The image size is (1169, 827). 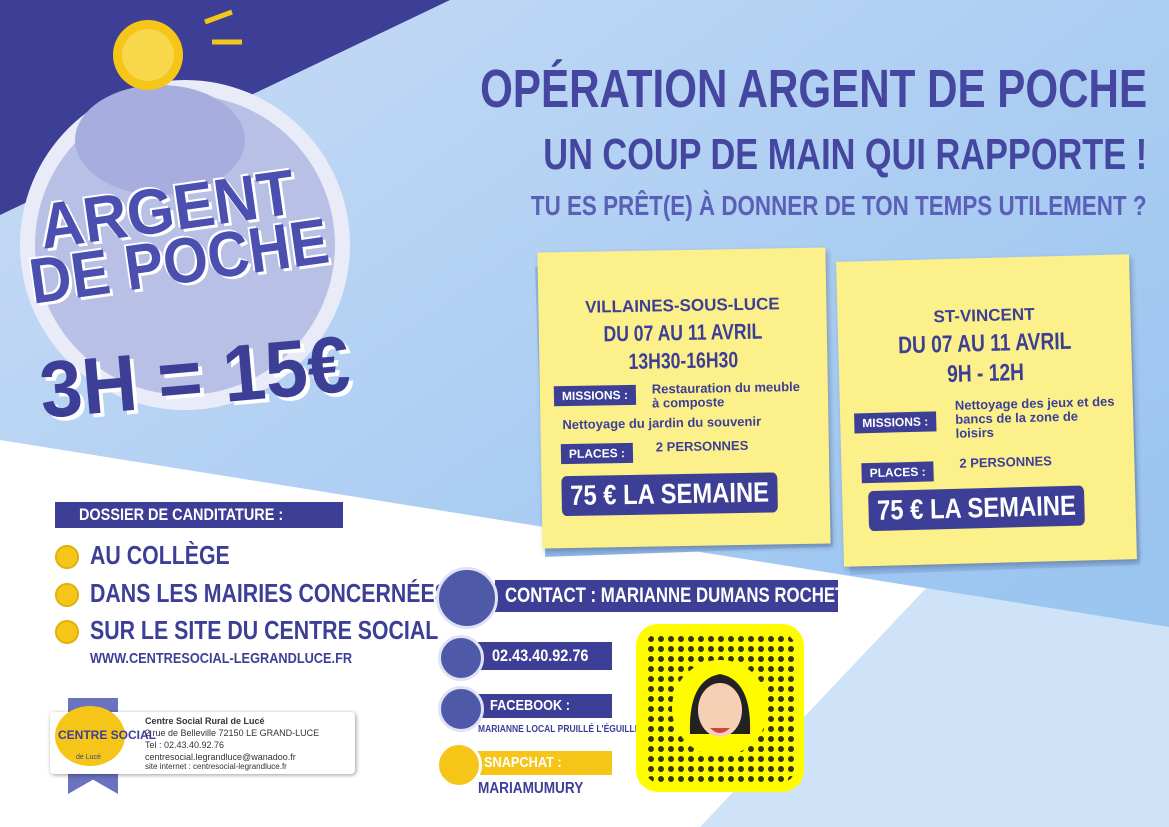 What do you see at coordinates (185, 745) in the screenshot?
I see `org-phone: Tel : 02.43.40.92.76` at bounding box center [185, 745].